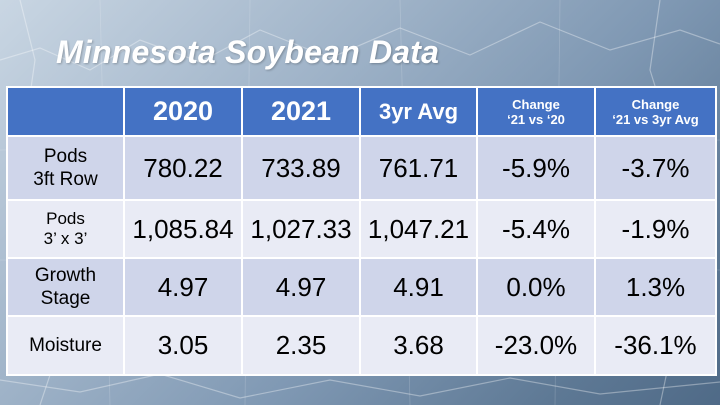 This screenshot has height=405, width=720. What do you see at coordinates (183, 287) in the screenshot?
I see `cell-2020: 4.97` at bounding box center [183, 287].